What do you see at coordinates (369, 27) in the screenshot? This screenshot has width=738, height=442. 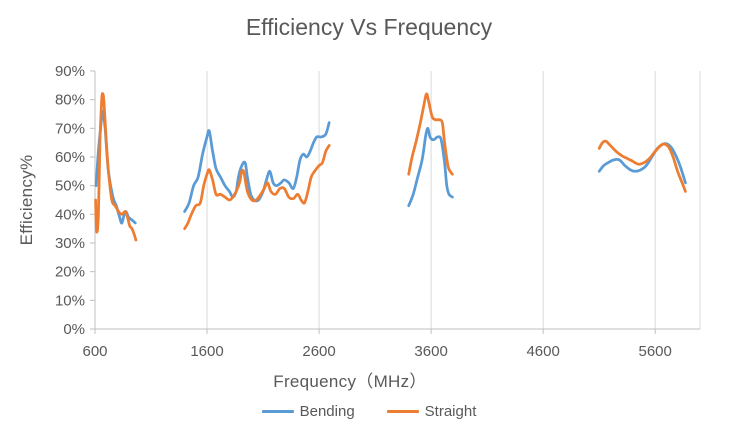 I see `chart-title: Efficiency Vs Frequency` at bounding box center [369, 27].